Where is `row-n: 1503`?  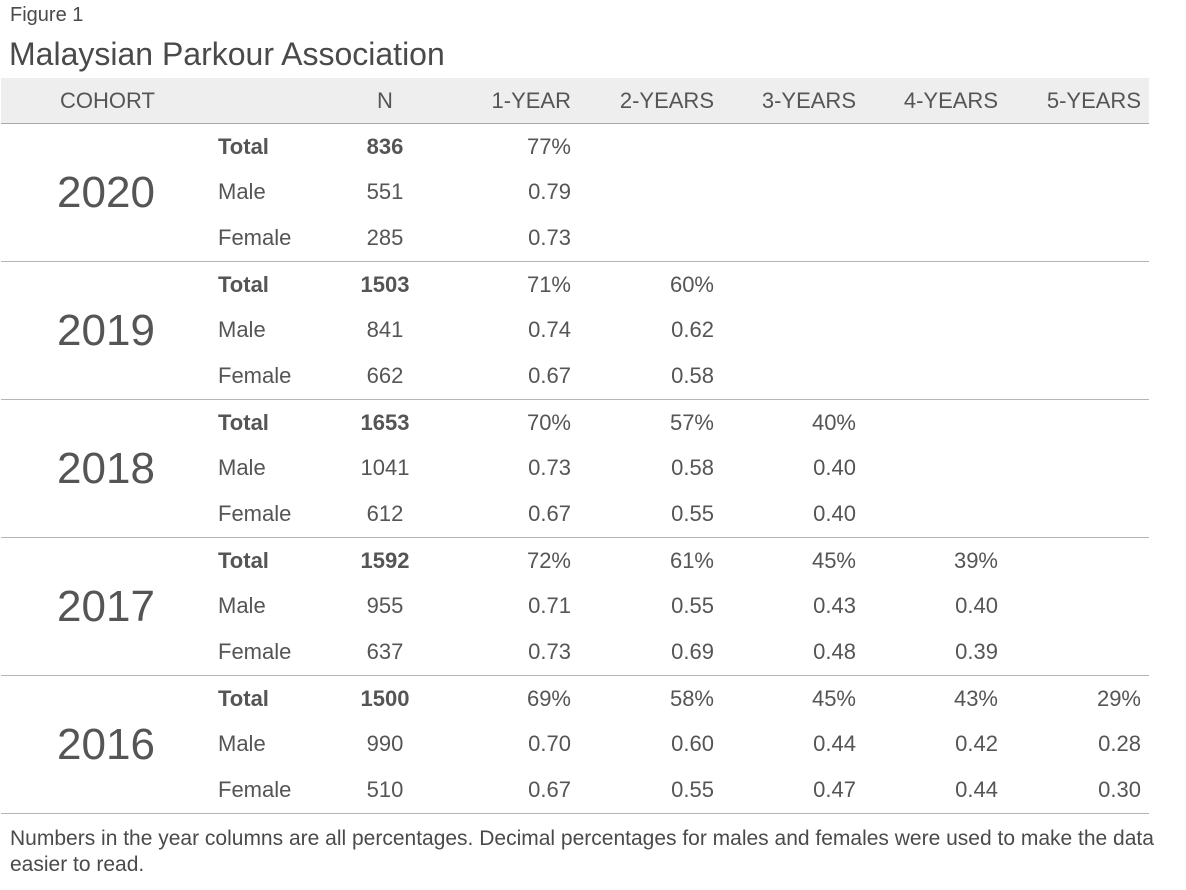
row-n: 1503 is located at coordinates (385, 284).